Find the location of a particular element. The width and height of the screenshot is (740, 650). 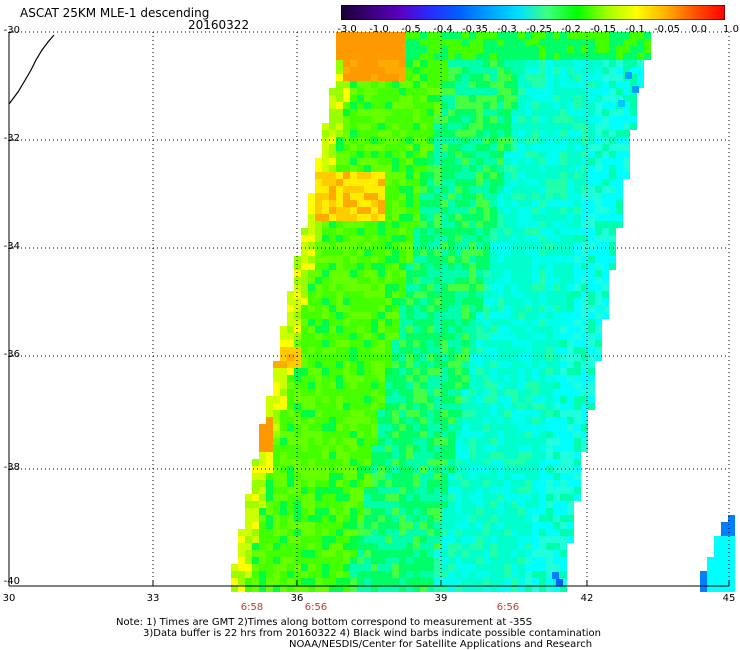

lon-label: 30 is located at coordinates (9, 598).